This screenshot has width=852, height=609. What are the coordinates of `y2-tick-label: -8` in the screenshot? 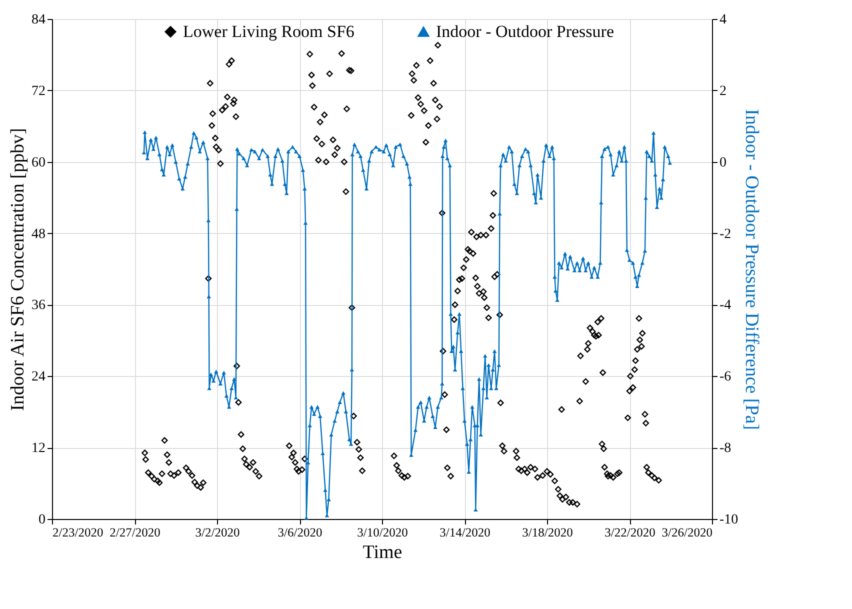 It's located at (726, 448).